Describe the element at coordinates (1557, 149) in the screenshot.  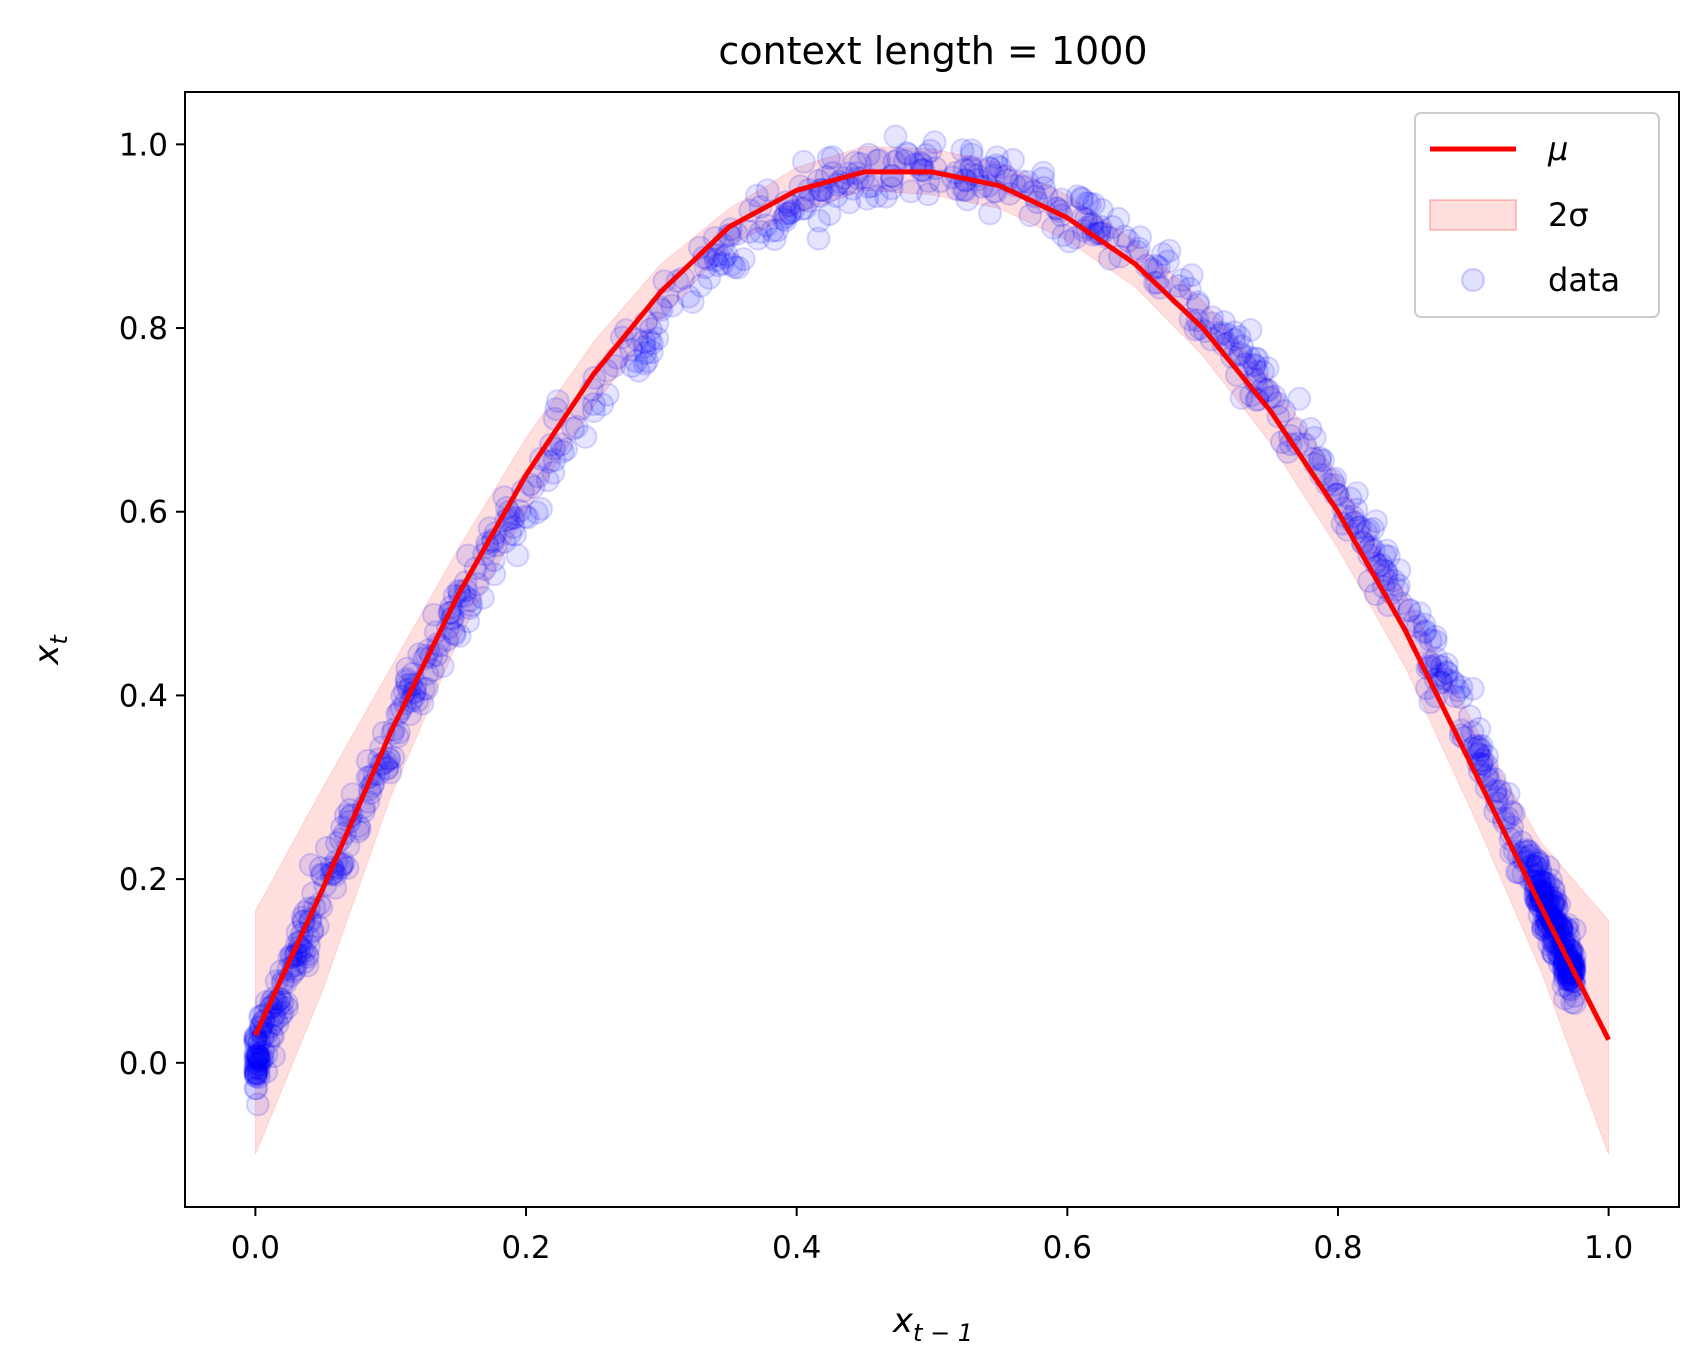
I see `legend-mu-label: μ` at that location.